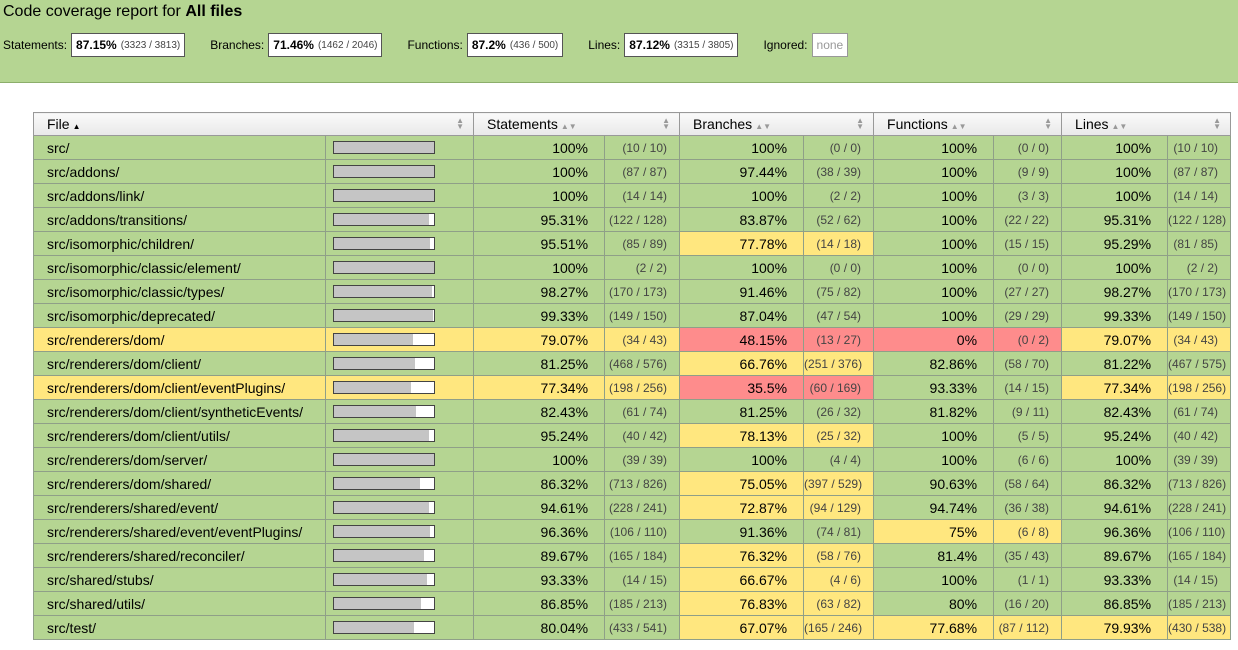 The image size is (1238, 650). I want to click on file-link: src/shared/utils/, so click(179, 603).